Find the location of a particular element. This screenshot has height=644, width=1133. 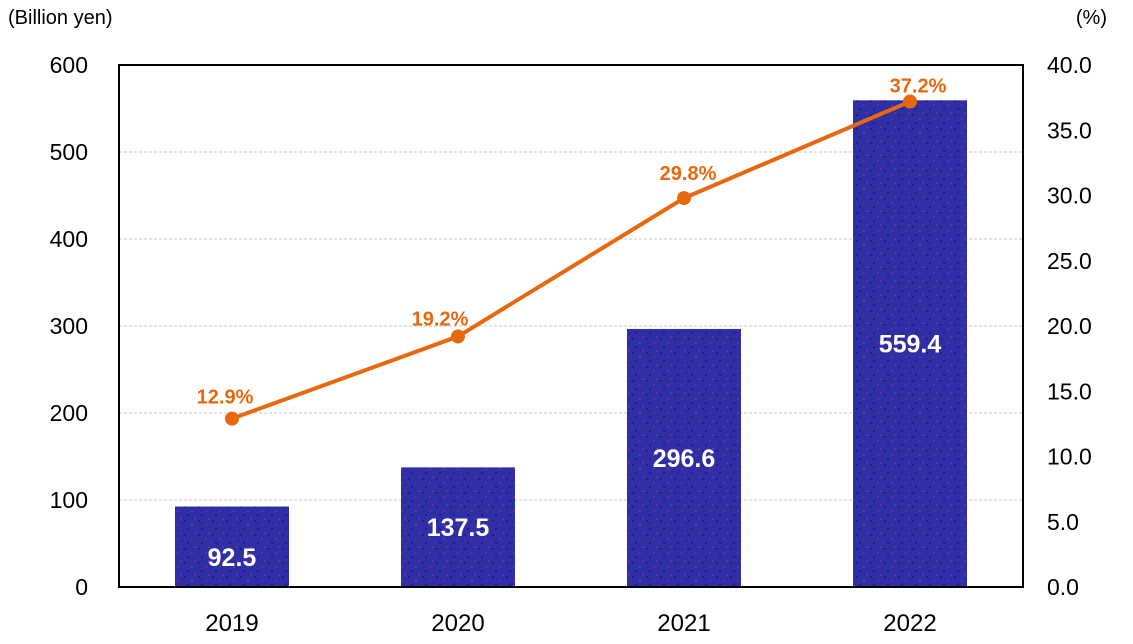

left-tick-0: 0 is located at coordinates (81, 587).